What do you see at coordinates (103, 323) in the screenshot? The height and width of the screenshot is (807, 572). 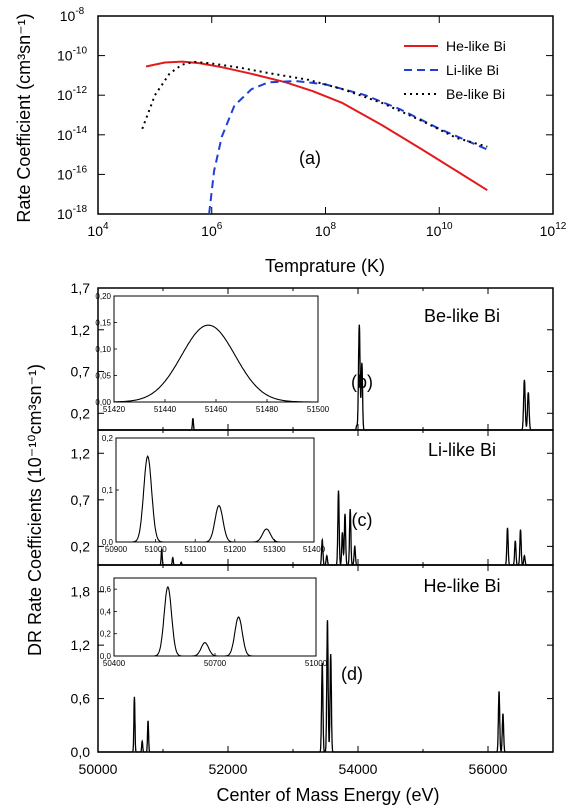 I see `inset-y-tick-label: 0,15` at bounding box center [103, 323].